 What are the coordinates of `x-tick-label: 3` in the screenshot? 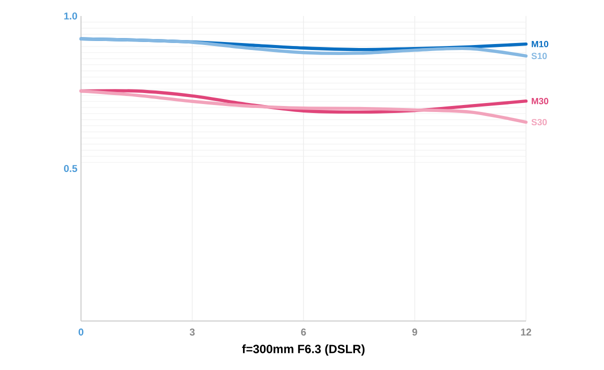 It's located at (192, 332).